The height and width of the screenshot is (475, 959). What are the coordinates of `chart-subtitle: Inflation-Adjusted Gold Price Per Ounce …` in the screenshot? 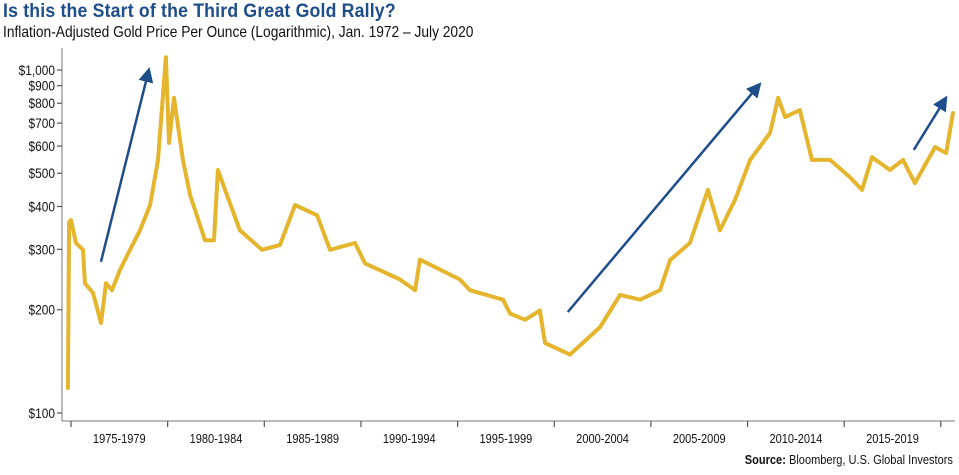 It's located at (238, 32).